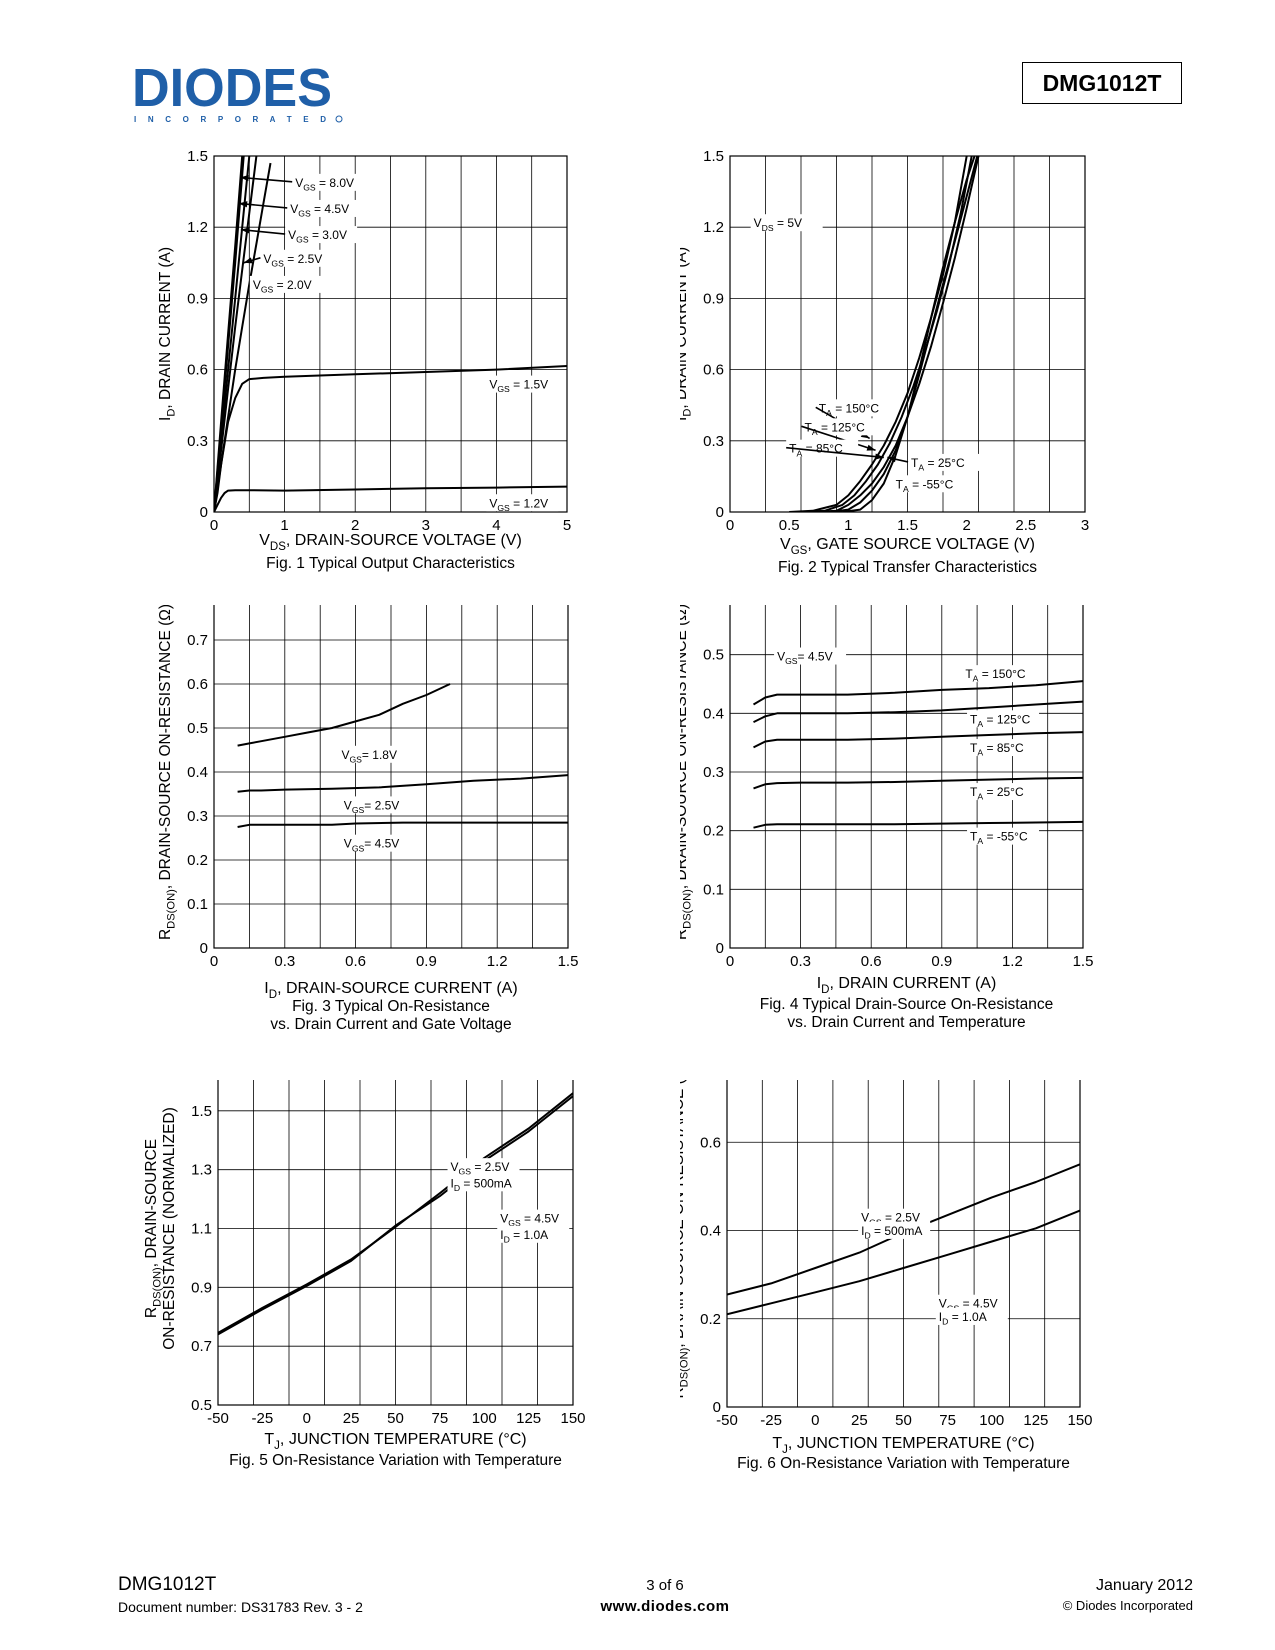 This screenshot has width=1275, height=1650. I want to click on annotation-label: TA = 125°C, so click(835, 428).